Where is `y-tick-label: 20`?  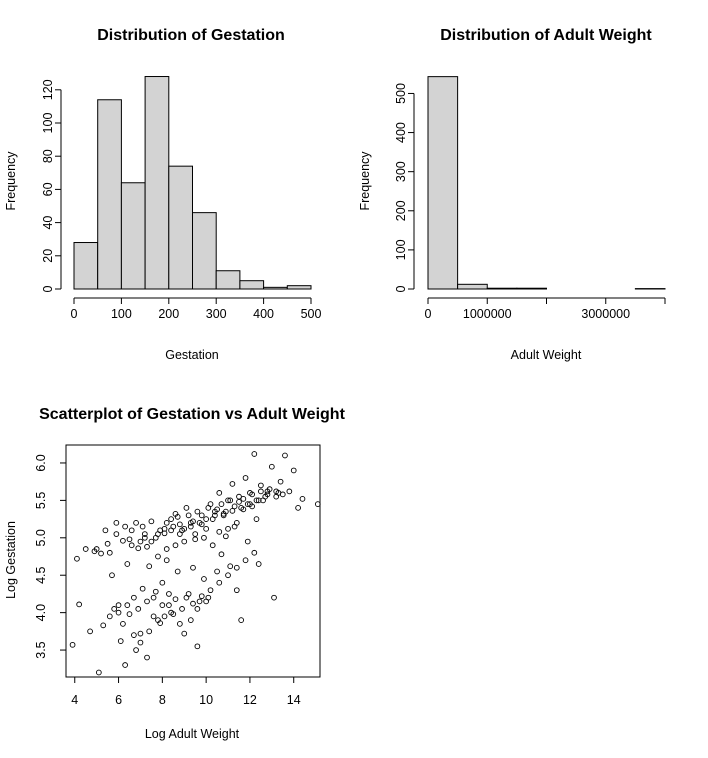 y-tick-label: 20 is located at coordinates (48, 256).